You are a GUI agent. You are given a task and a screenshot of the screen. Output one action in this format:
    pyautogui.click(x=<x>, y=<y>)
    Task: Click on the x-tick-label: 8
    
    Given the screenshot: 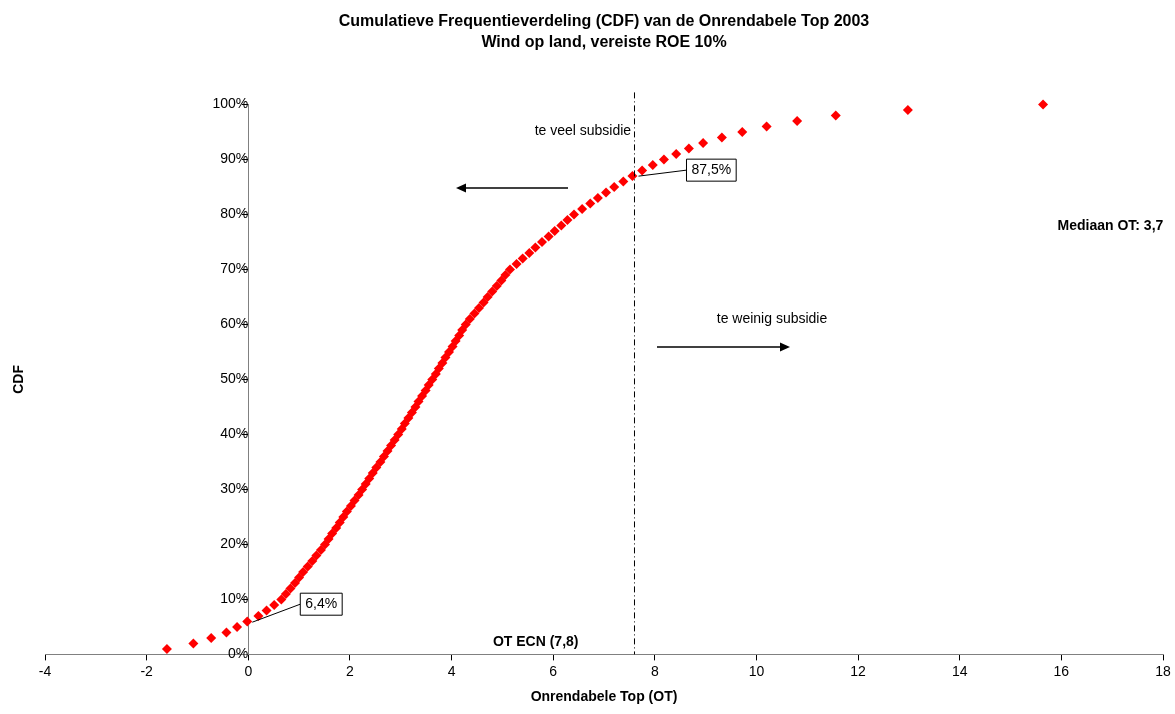 What is the action you would take?
    pyautogui.click(x=654, y=670)
    